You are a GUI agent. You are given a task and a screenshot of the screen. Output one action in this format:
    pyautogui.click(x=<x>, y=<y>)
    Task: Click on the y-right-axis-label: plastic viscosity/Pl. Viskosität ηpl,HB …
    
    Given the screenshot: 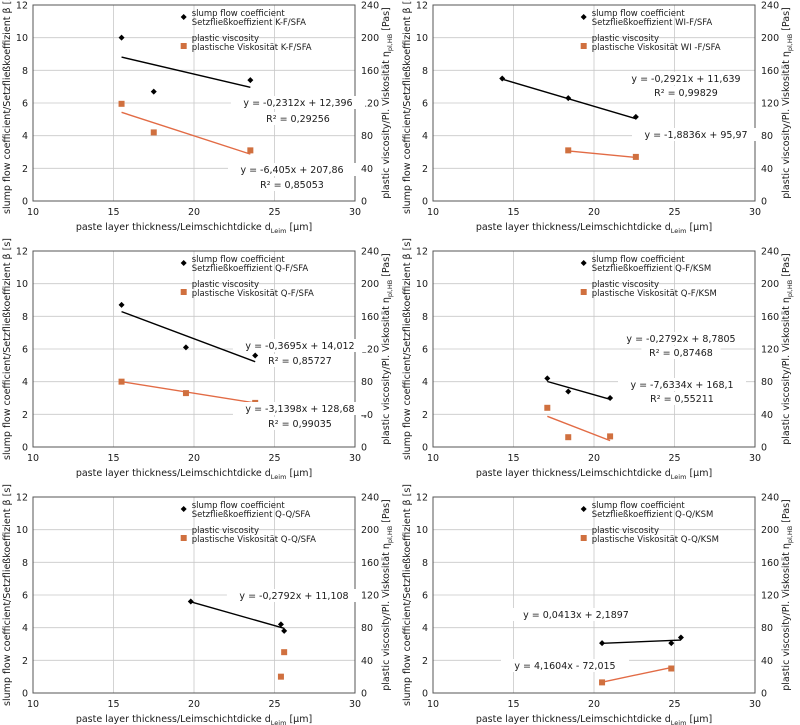 What is the action you would take?
    pyautogui.click(x=387, y=594)
    